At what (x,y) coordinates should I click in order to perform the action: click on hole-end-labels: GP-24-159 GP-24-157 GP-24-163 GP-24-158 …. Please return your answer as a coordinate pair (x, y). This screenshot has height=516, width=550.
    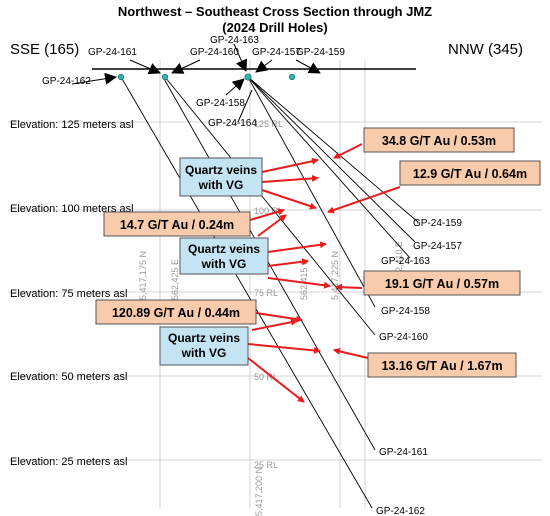
    Looking at the image, I should click on (419, 367).